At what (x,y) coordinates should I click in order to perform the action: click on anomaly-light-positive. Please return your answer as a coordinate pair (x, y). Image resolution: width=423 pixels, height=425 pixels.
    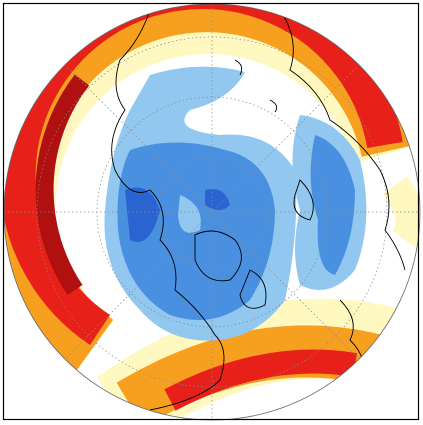
    Looking at the image, I should click on (401, 212).